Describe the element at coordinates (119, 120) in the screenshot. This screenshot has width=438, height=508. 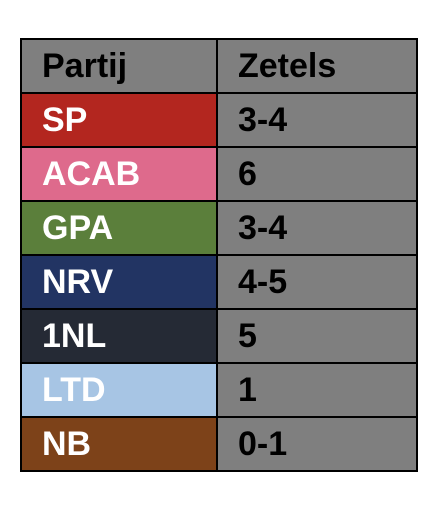
I see `party-name-cell: SP` at that location.